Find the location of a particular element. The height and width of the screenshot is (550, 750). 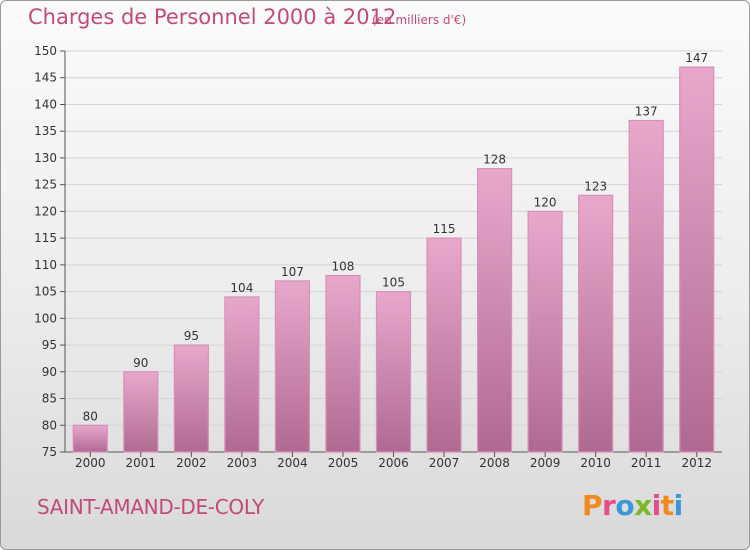

logo-letter: o is located at coordinates (625, 505).